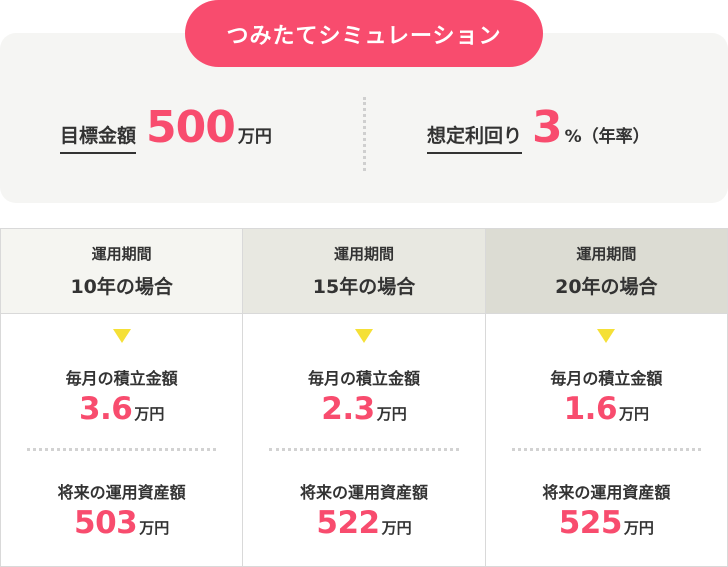  I want to click on future-assets-value: 503, so click(106, 523).